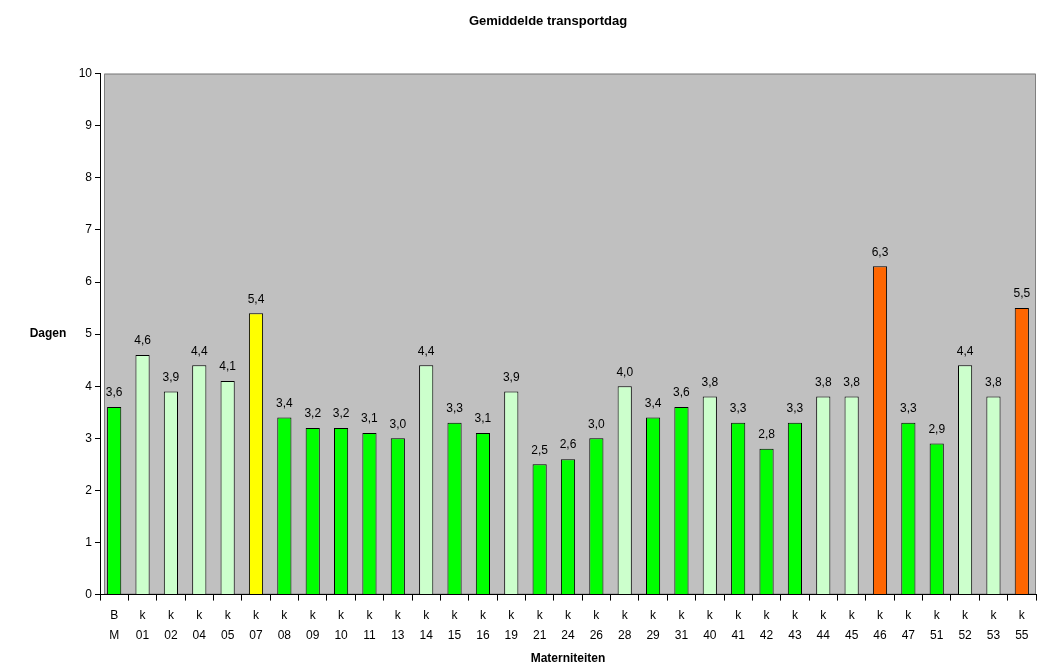  I want to click on x-tick-label: k 15, so click(454, 624).